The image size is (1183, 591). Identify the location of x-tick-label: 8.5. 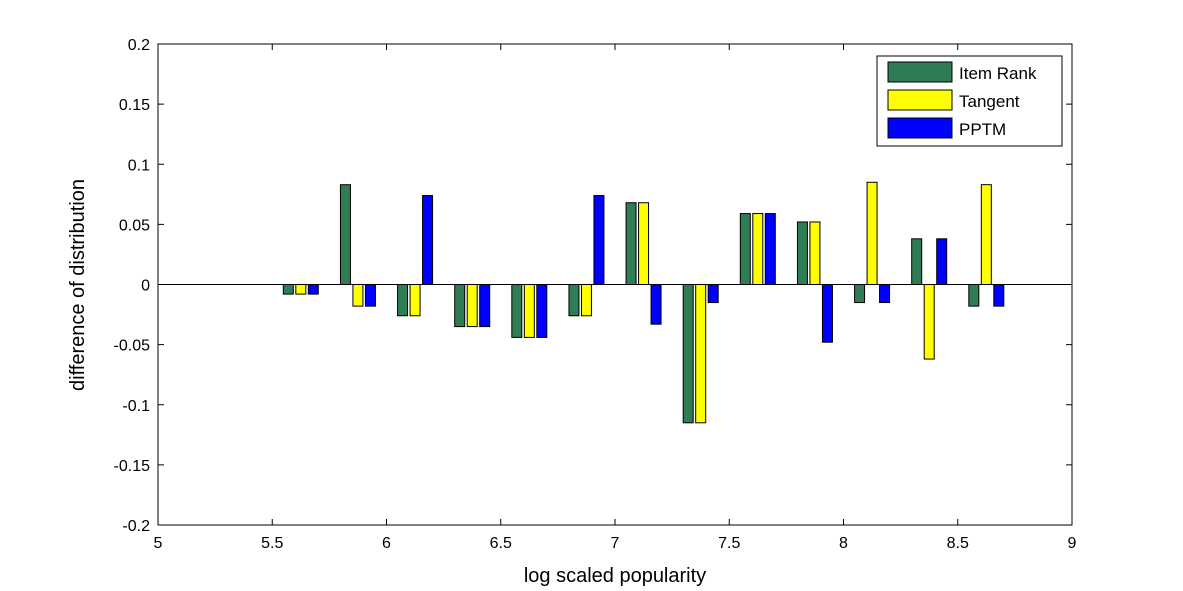
(958, 543).